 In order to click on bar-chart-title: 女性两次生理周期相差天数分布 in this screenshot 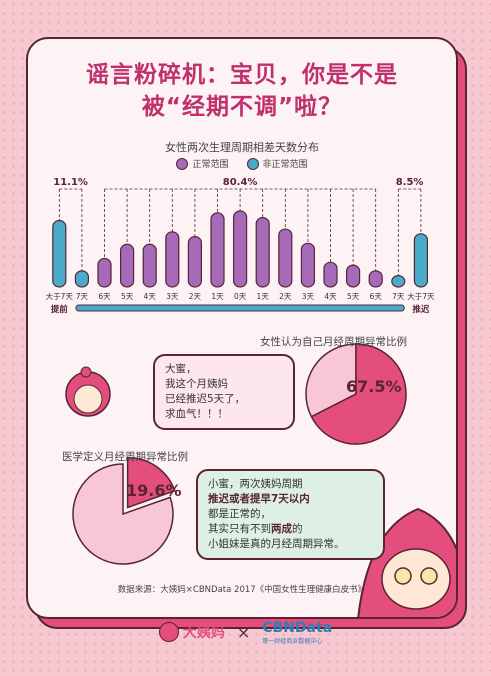, I will do `click(242, 147)`.